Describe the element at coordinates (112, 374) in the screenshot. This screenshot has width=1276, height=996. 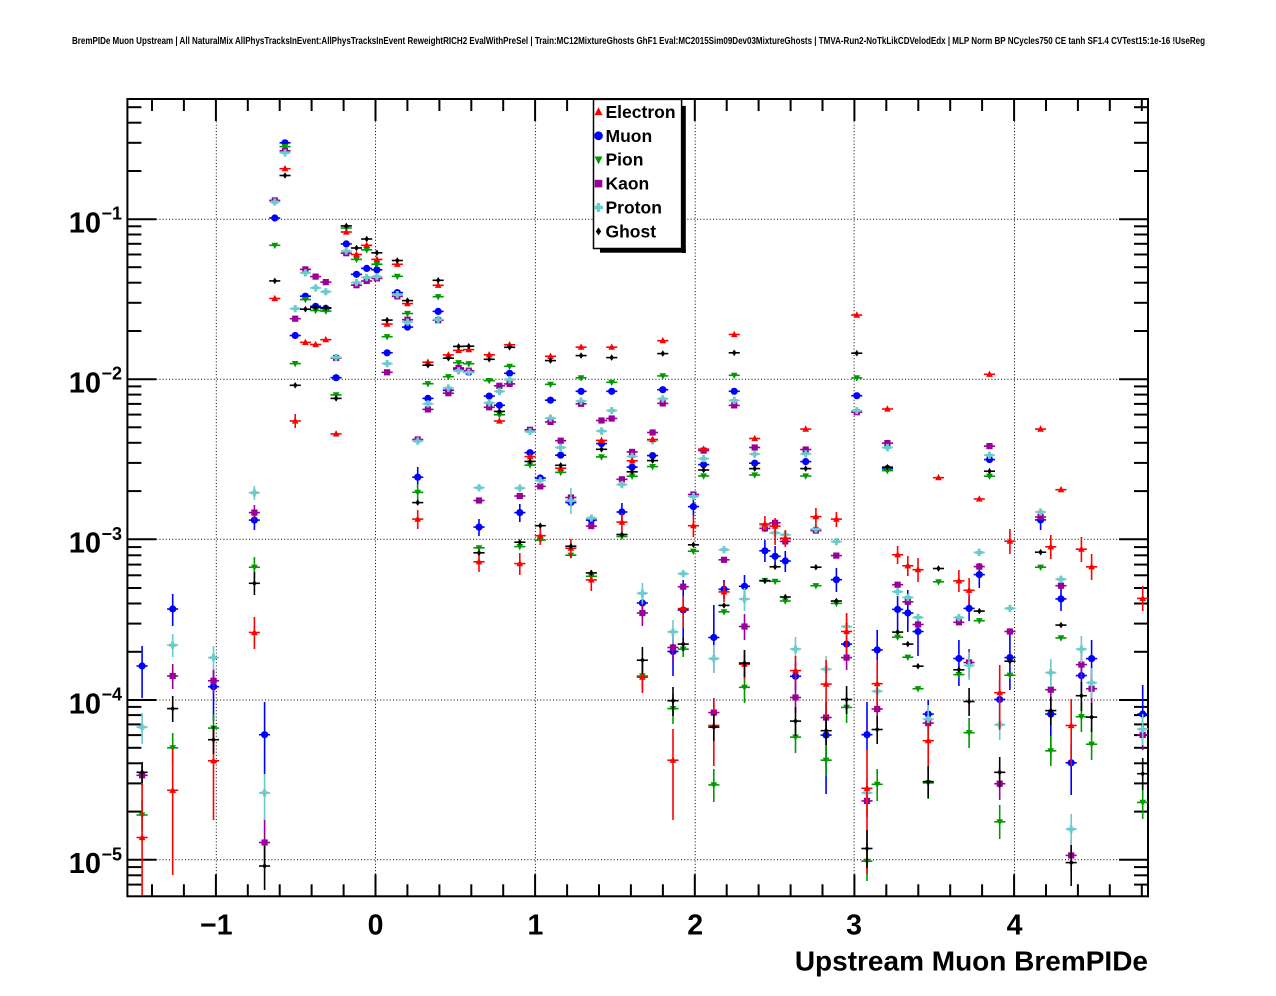
I see `svg-text: −2` at that location.